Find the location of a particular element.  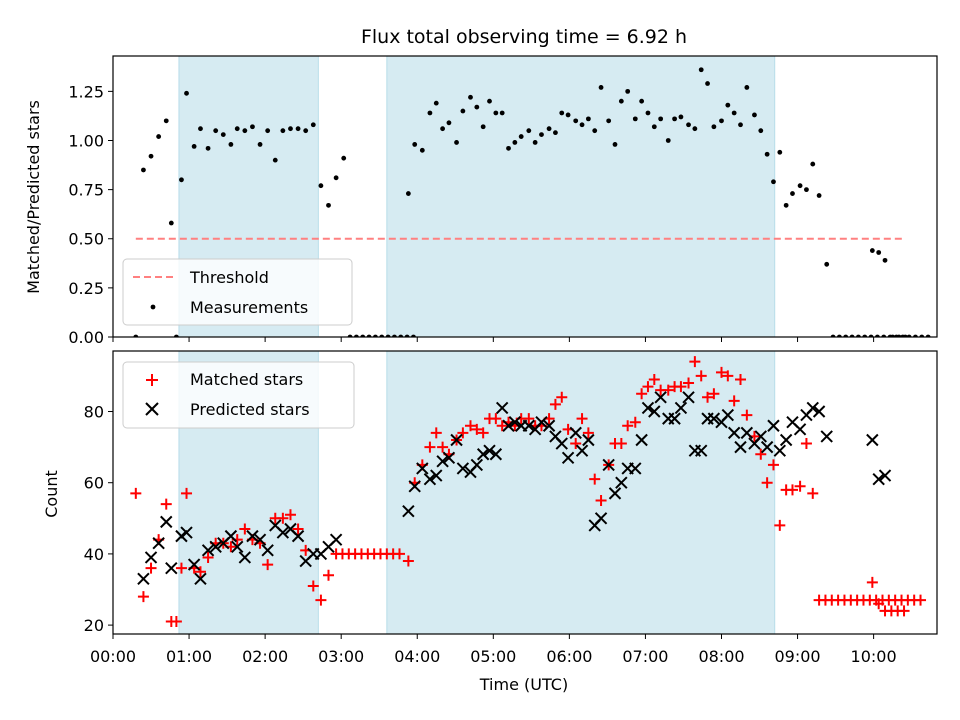

x-tick-label: 02:00 is located at coordinates (265, 656).